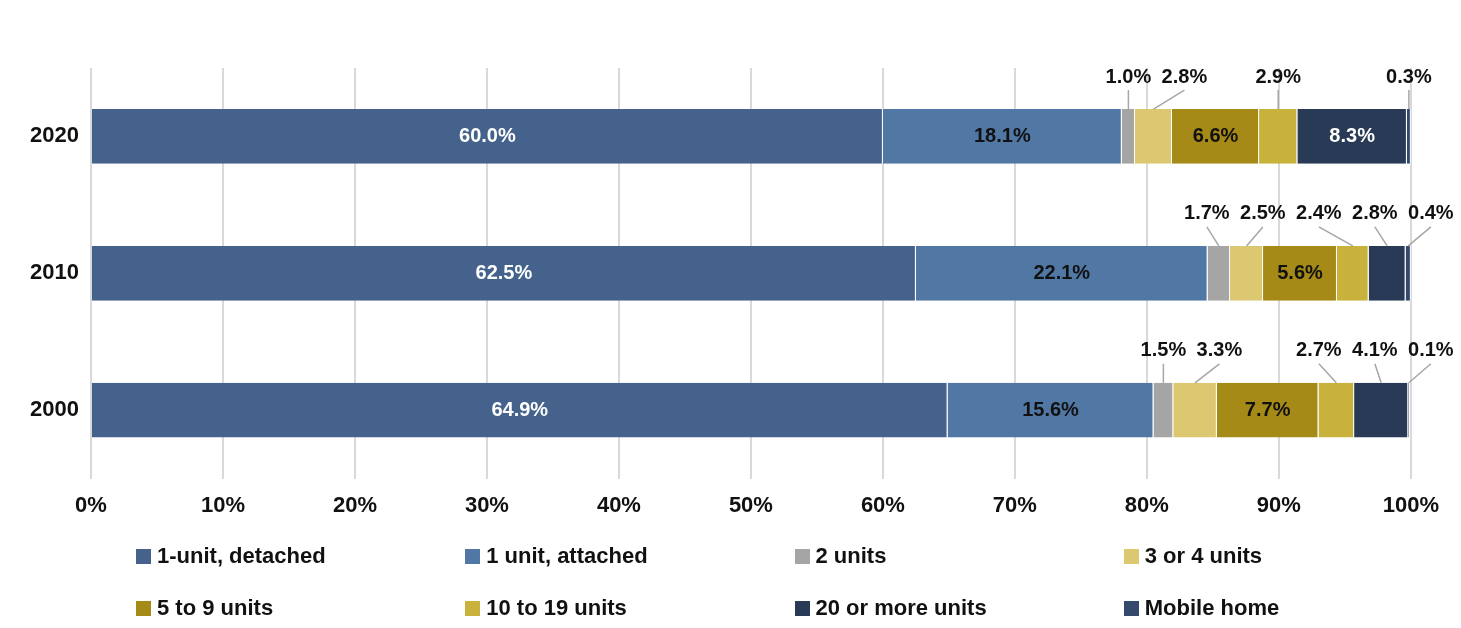 The image size is (1461, 628). Describe the element at coordinates (1267, 408) in the screenshot. I see `data-label: 7.7%` at that location.